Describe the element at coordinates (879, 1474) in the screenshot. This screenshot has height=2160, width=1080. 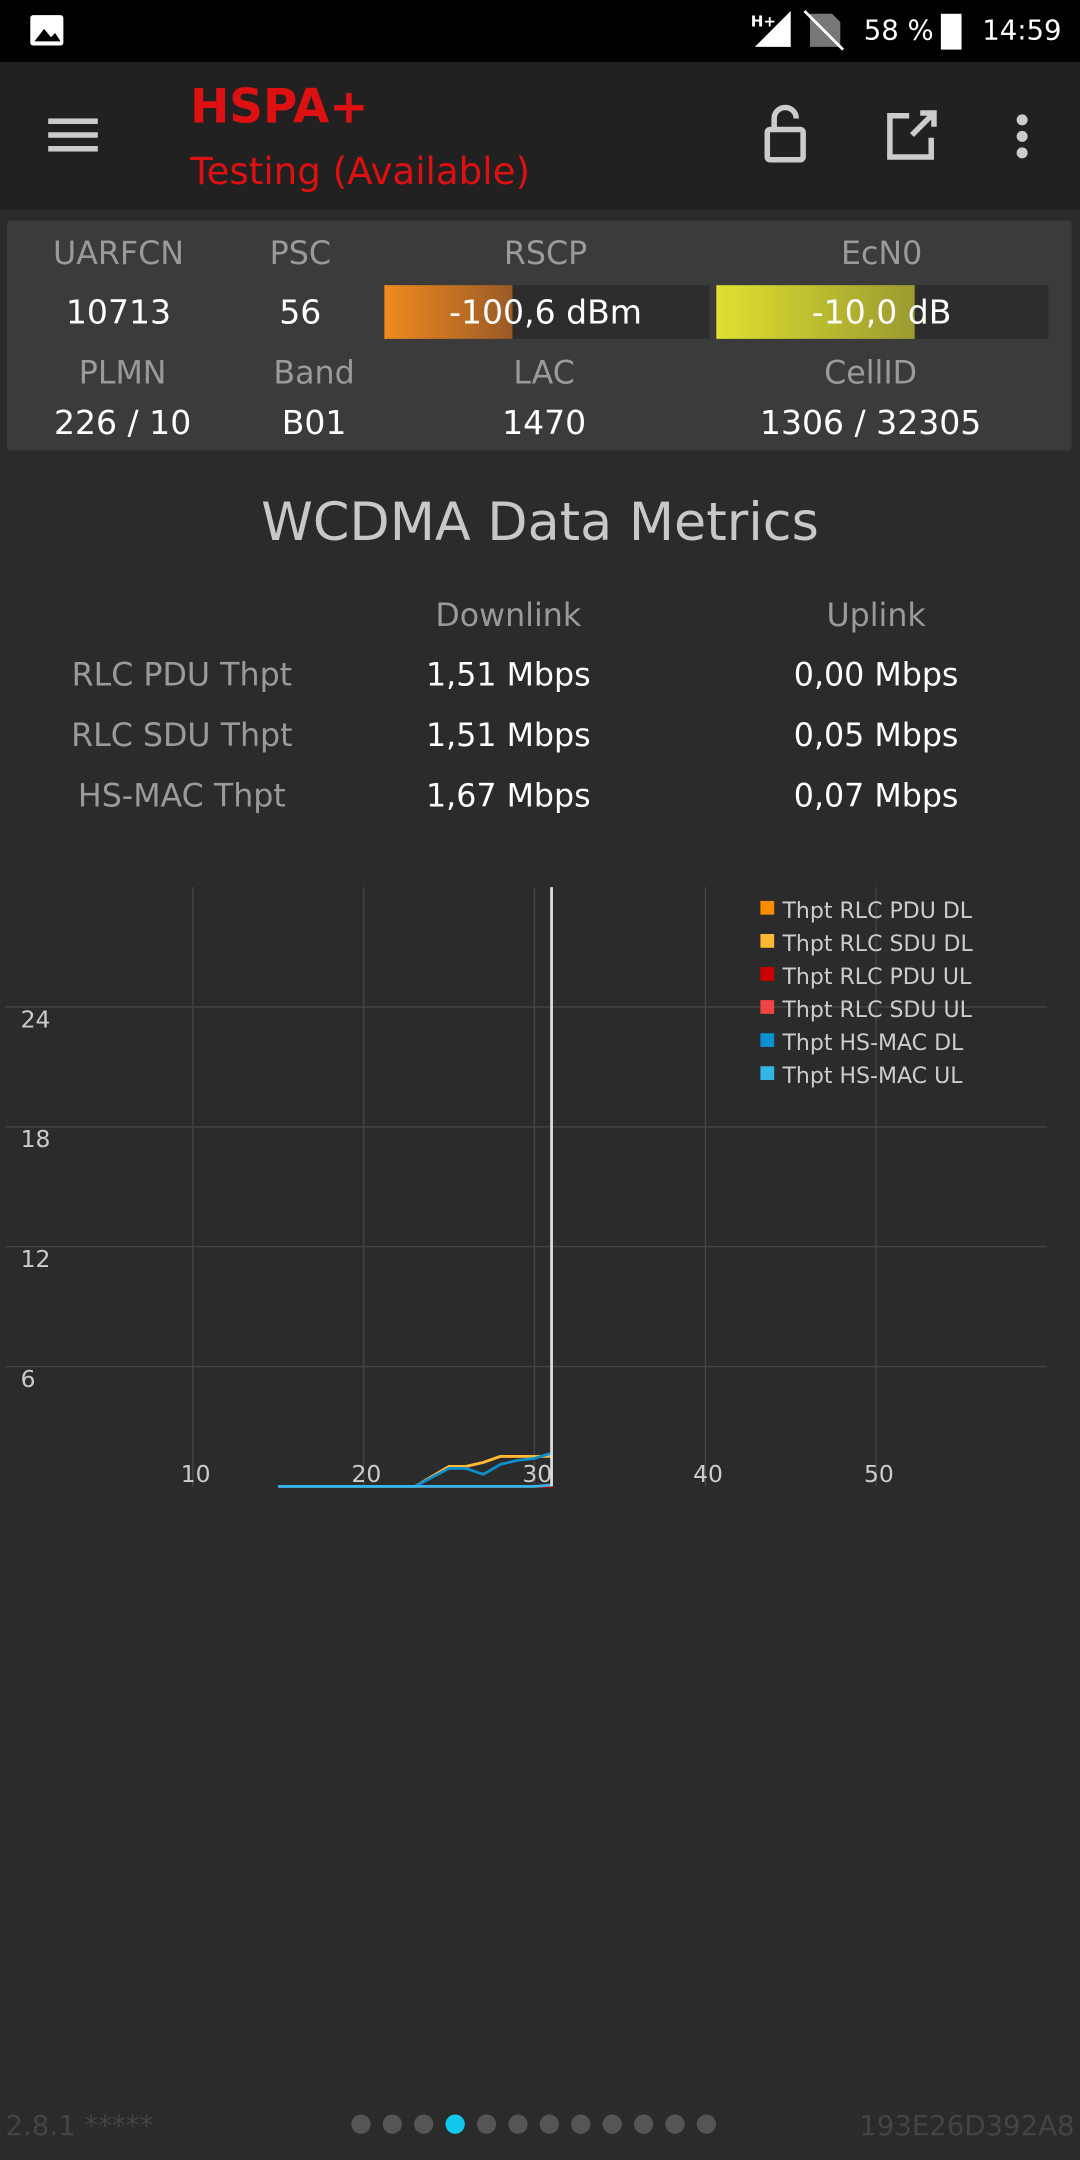
I see `x-tick-label: 50` at that location.